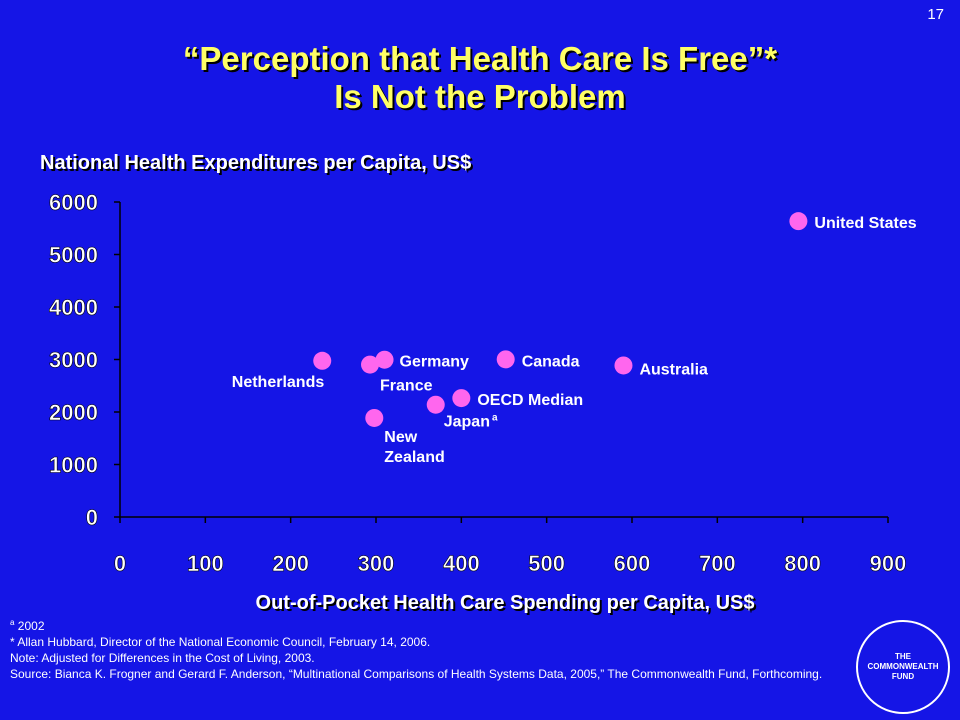 The height and width of the screenshot is (720, 960). What do you see at coordinates (717, 563) in the screenshot?
I see `x-tick-label: 700` at bounding box center [717, 563].